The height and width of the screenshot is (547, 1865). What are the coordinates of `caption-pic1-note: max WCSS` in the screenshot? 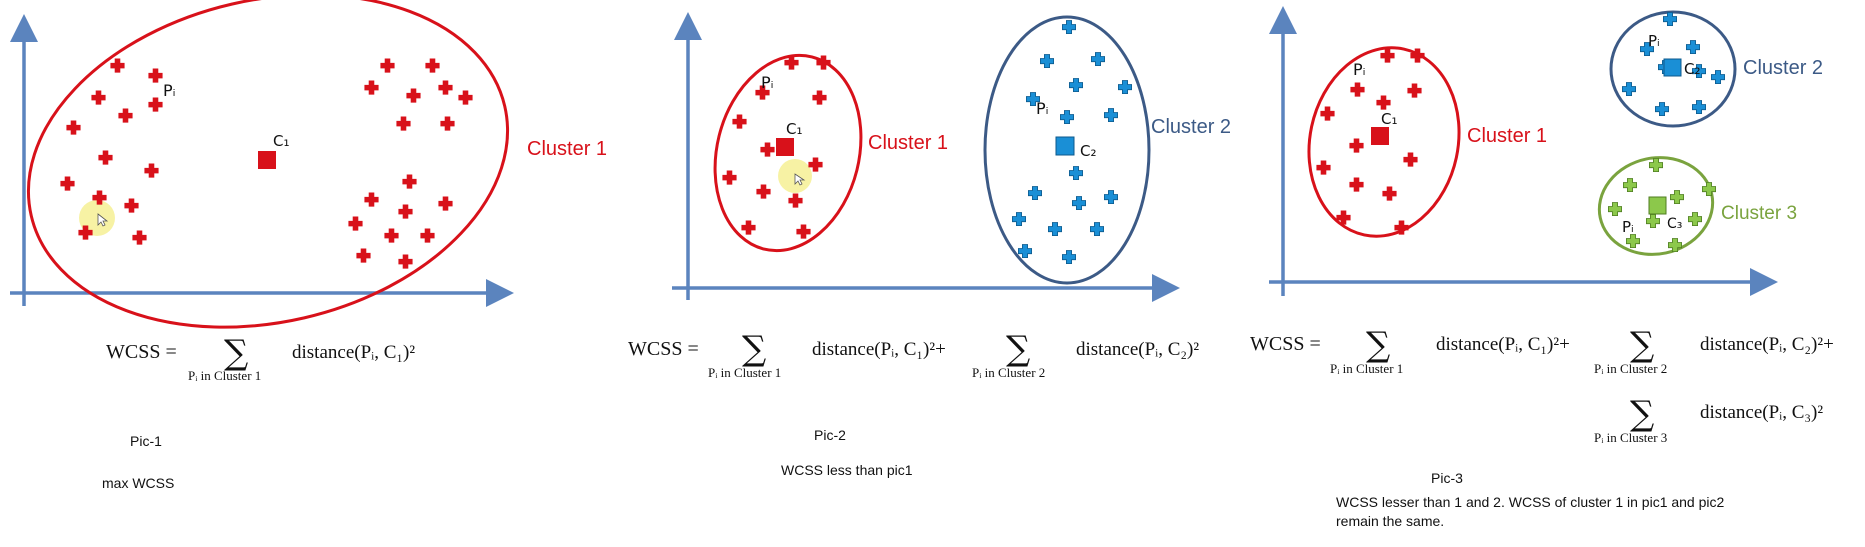 It's located at (138, 483).